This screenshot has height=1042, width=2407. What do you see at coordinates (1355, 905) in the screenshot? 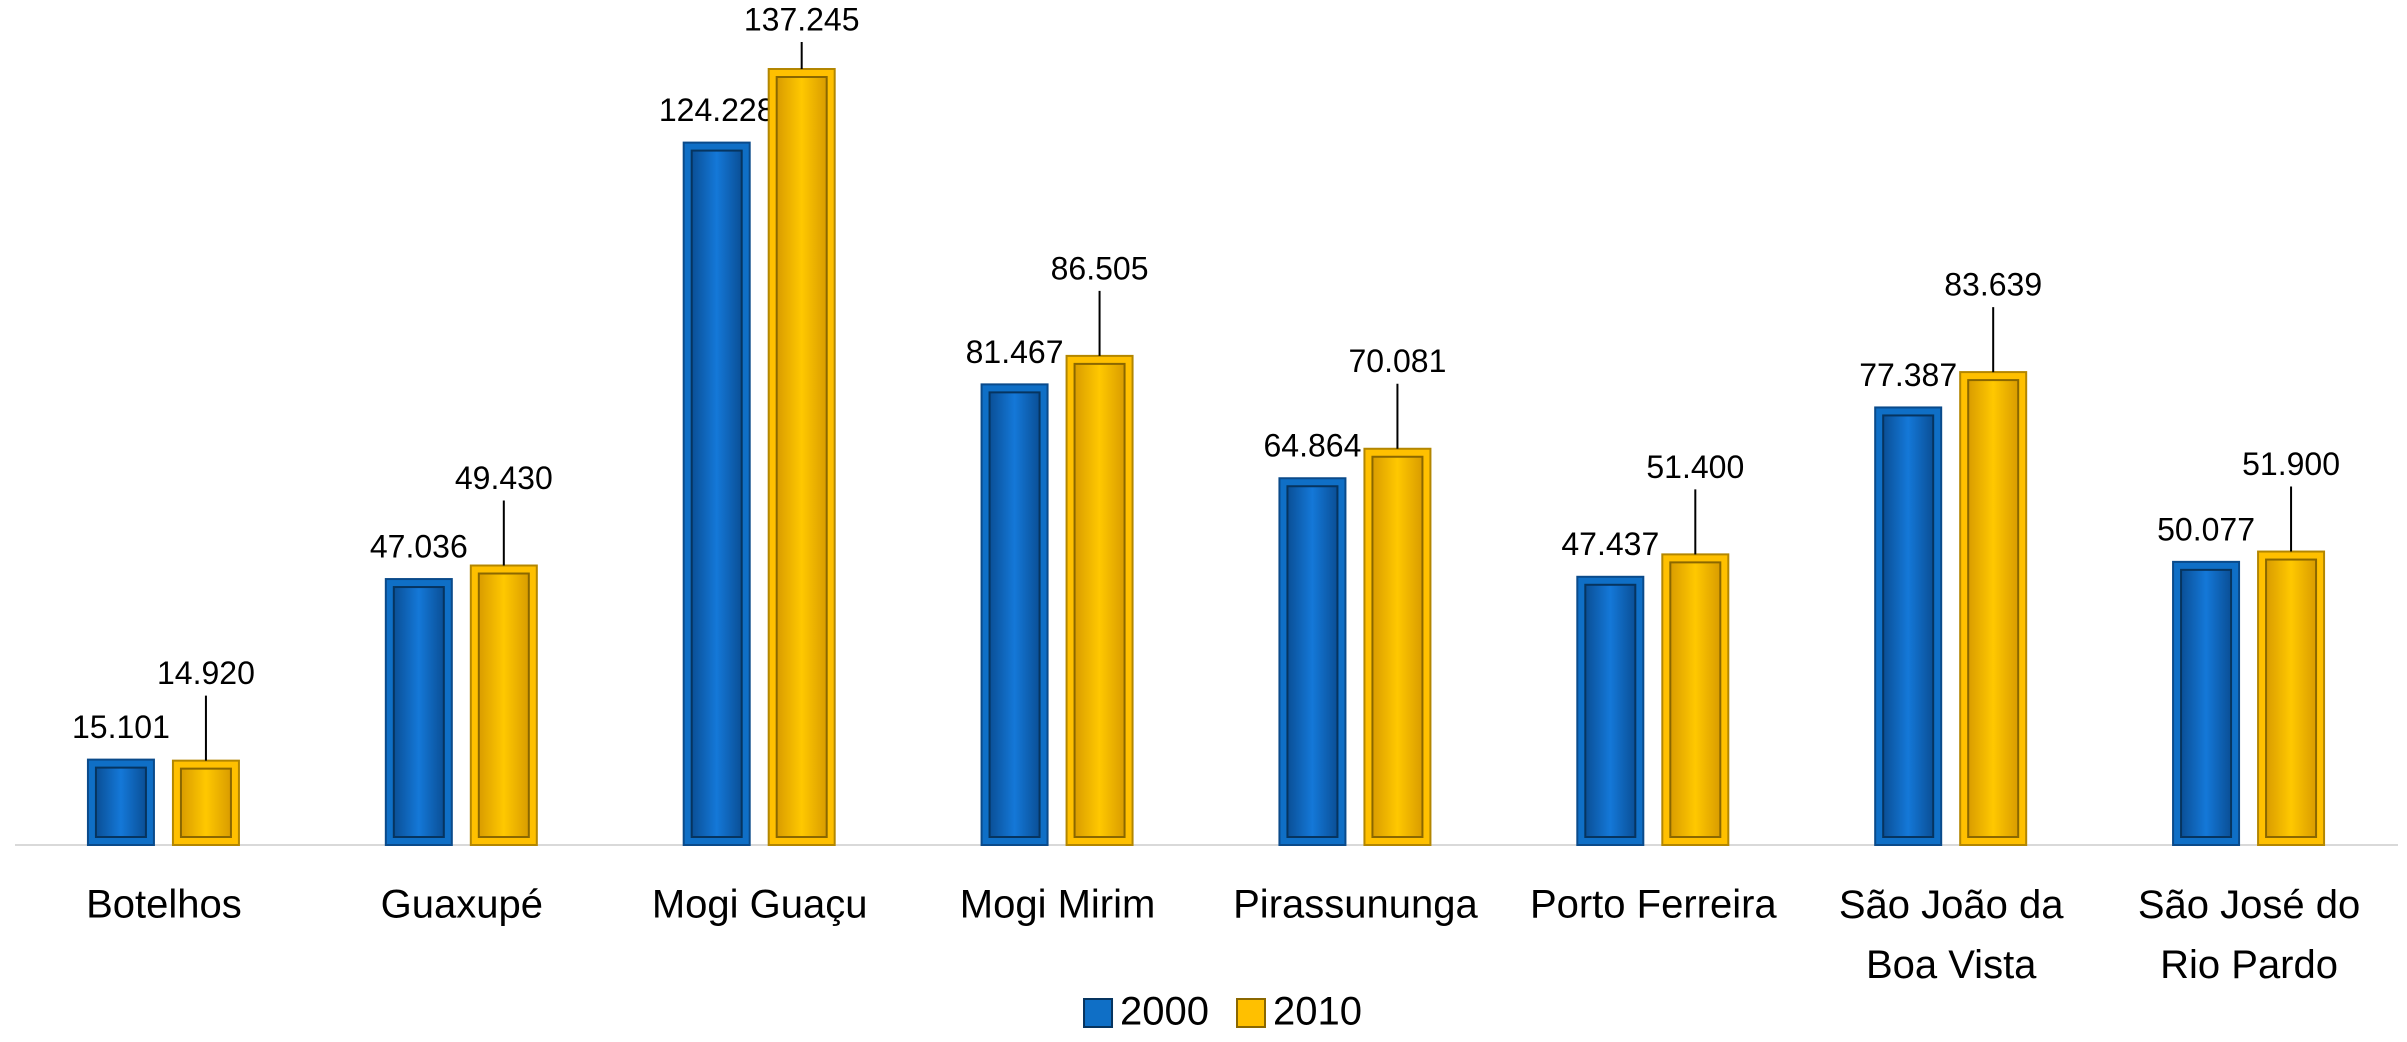
I see `x-tick-label: Pirassununga` at bounding box center [1355, 905].